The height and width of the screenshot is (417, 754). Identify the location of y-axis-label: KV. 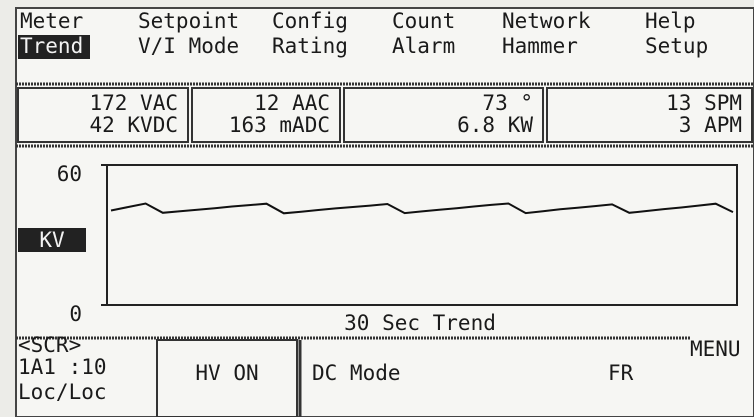
(52, 240).